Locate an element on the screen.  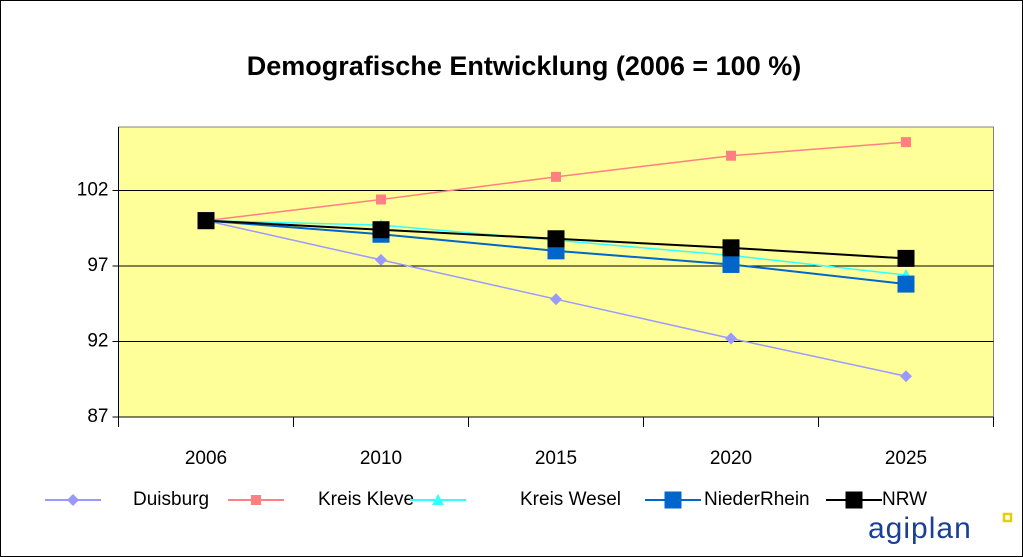
x-tick-label: 2015 is located at coordinates (556, 458).